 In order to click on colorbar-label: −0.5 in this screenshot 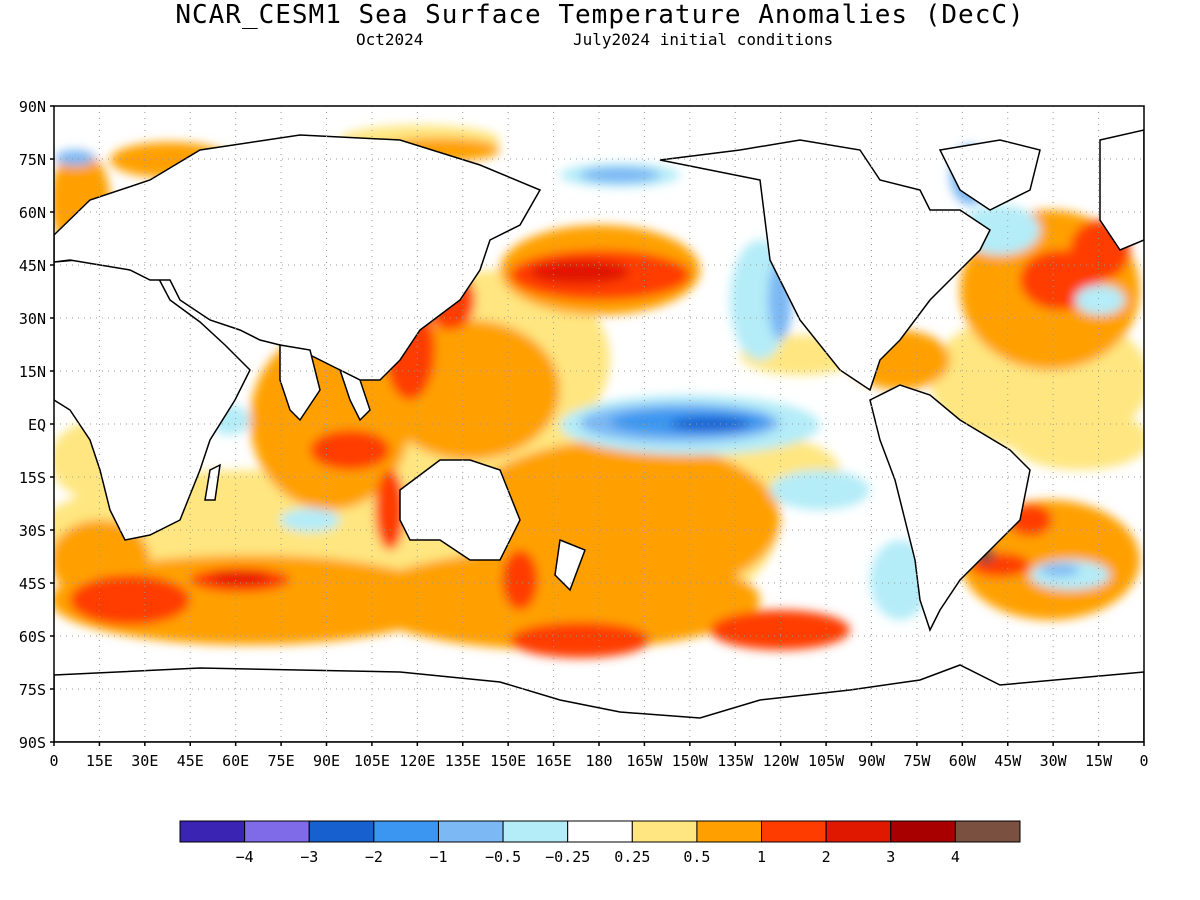, I will do `click(503, 857)`.